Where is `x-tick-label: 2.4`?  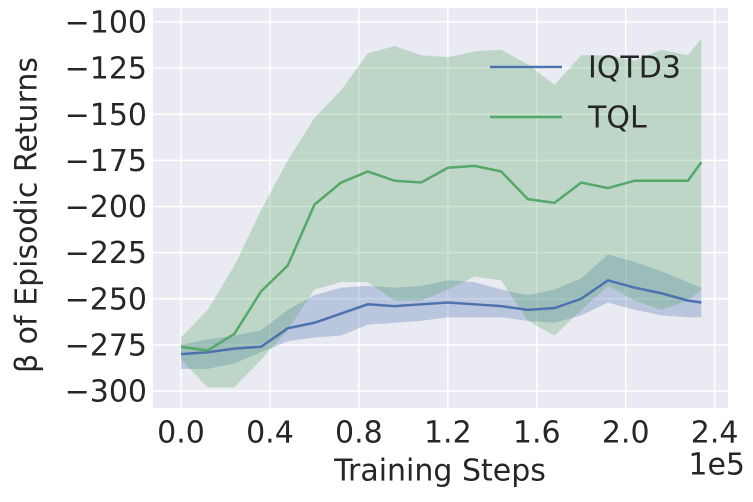 x-tick-label: 2.4 is located at coordinates (715, 433).